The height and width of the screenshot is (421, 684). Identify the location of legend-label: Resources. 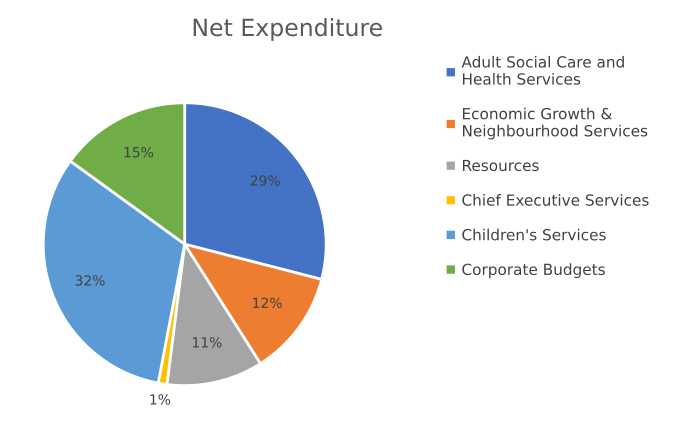
(500, 166).